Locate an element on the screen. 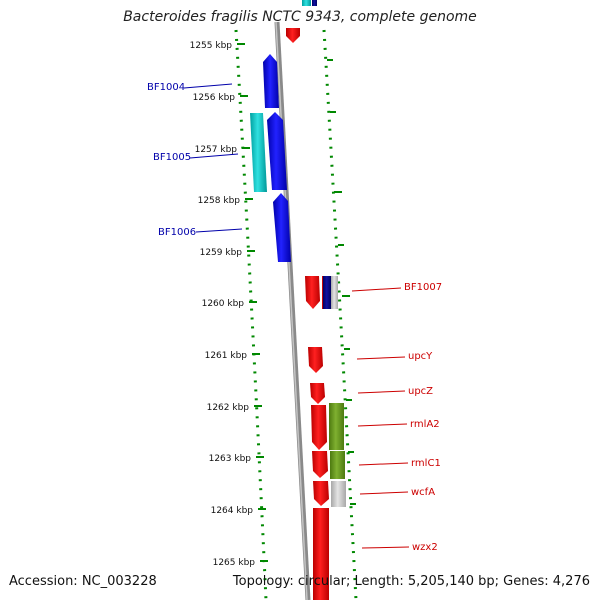 The image size is (600, 600). gene-wzx2 is located at coordinates (321, 554).